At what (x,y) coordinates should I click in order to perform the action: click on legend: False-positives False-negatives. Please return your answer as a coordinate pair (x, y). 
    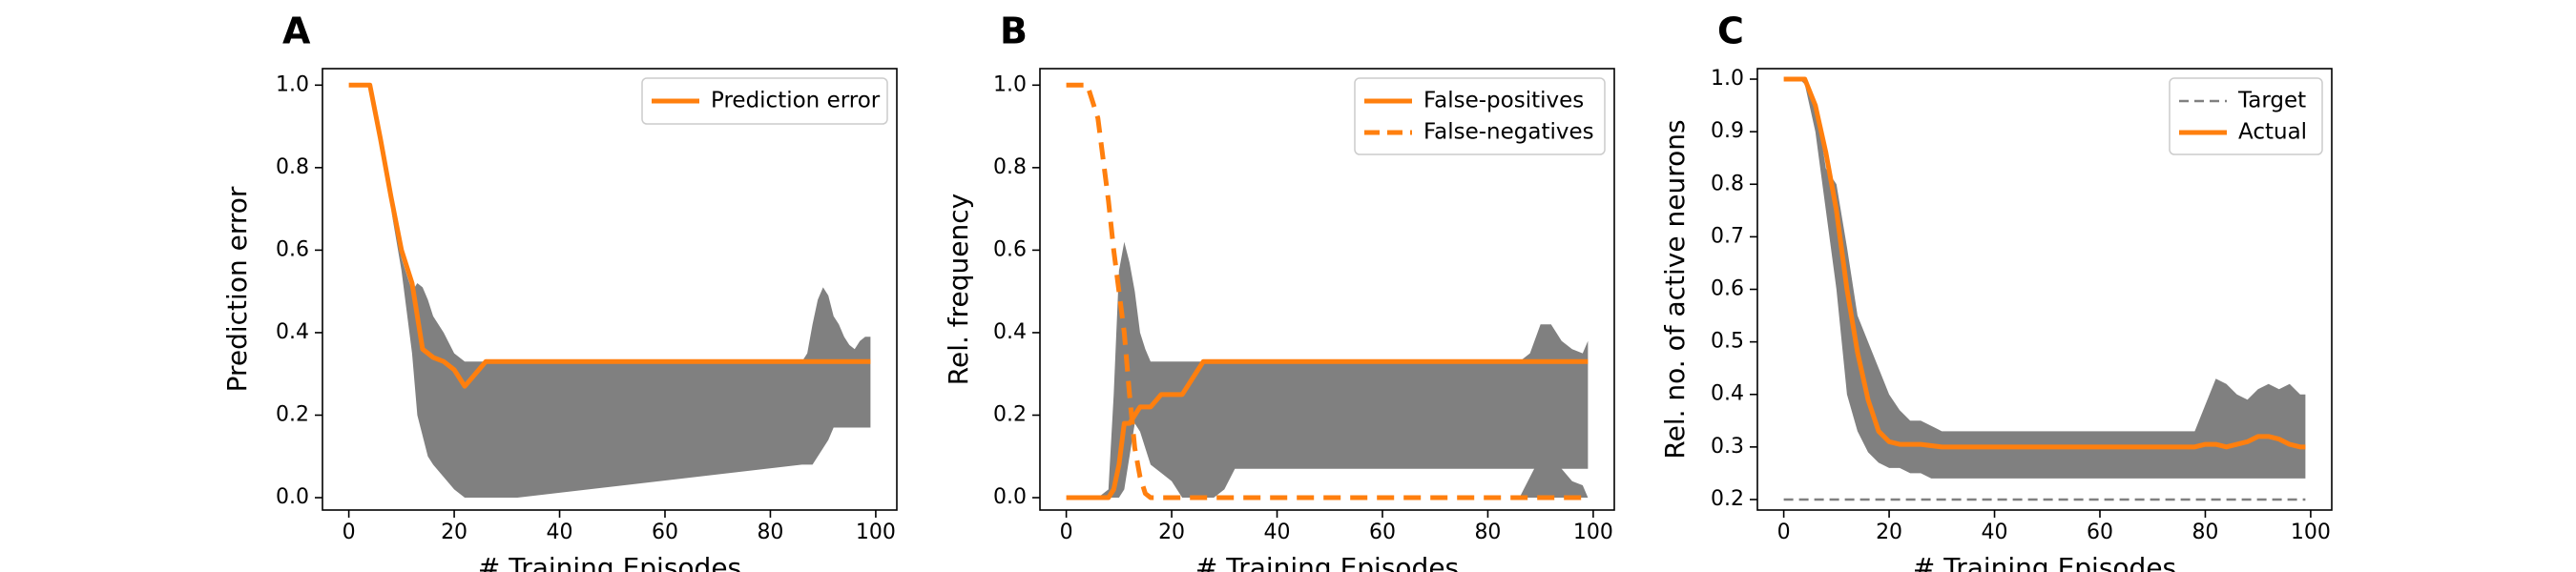
    Looking at the image, I should click on (1480, 116).